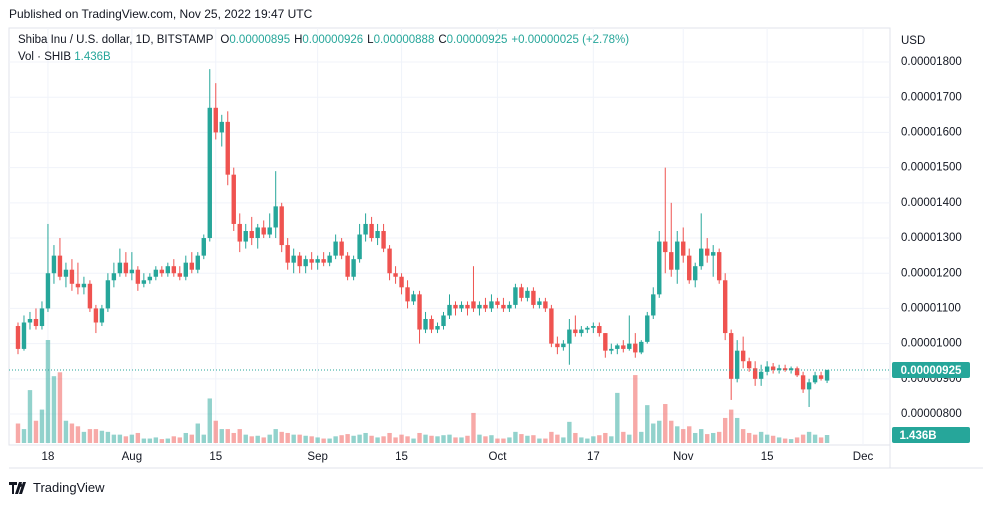  Describe the element at coordinates (116, 40) in the screenshot. I see `symbol: Shiba Inu / U.S. dollar, 1D, BITSTAMP` at that location.